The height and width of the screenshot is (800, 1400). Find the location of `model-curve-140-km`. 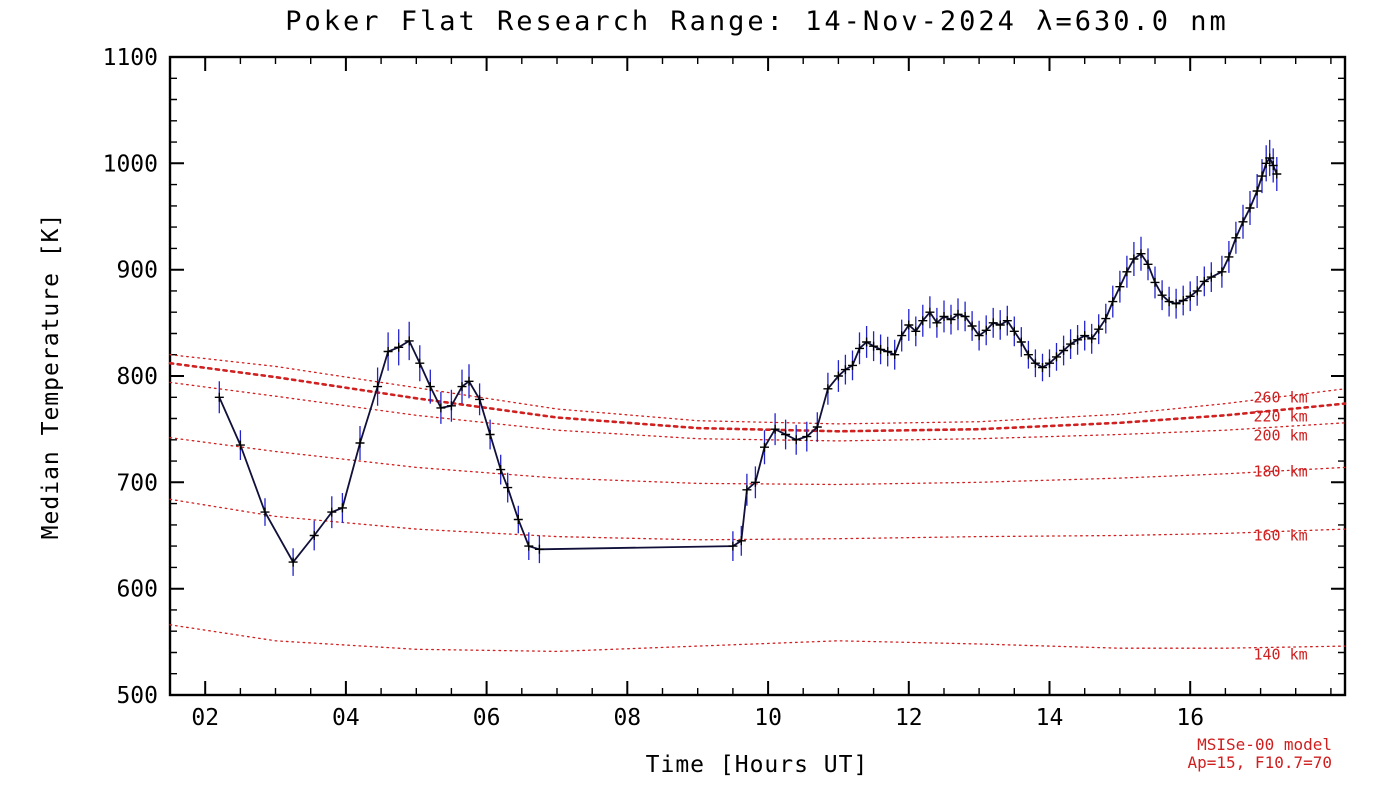

model-curve-140-km is located at coordinates (757, 638).